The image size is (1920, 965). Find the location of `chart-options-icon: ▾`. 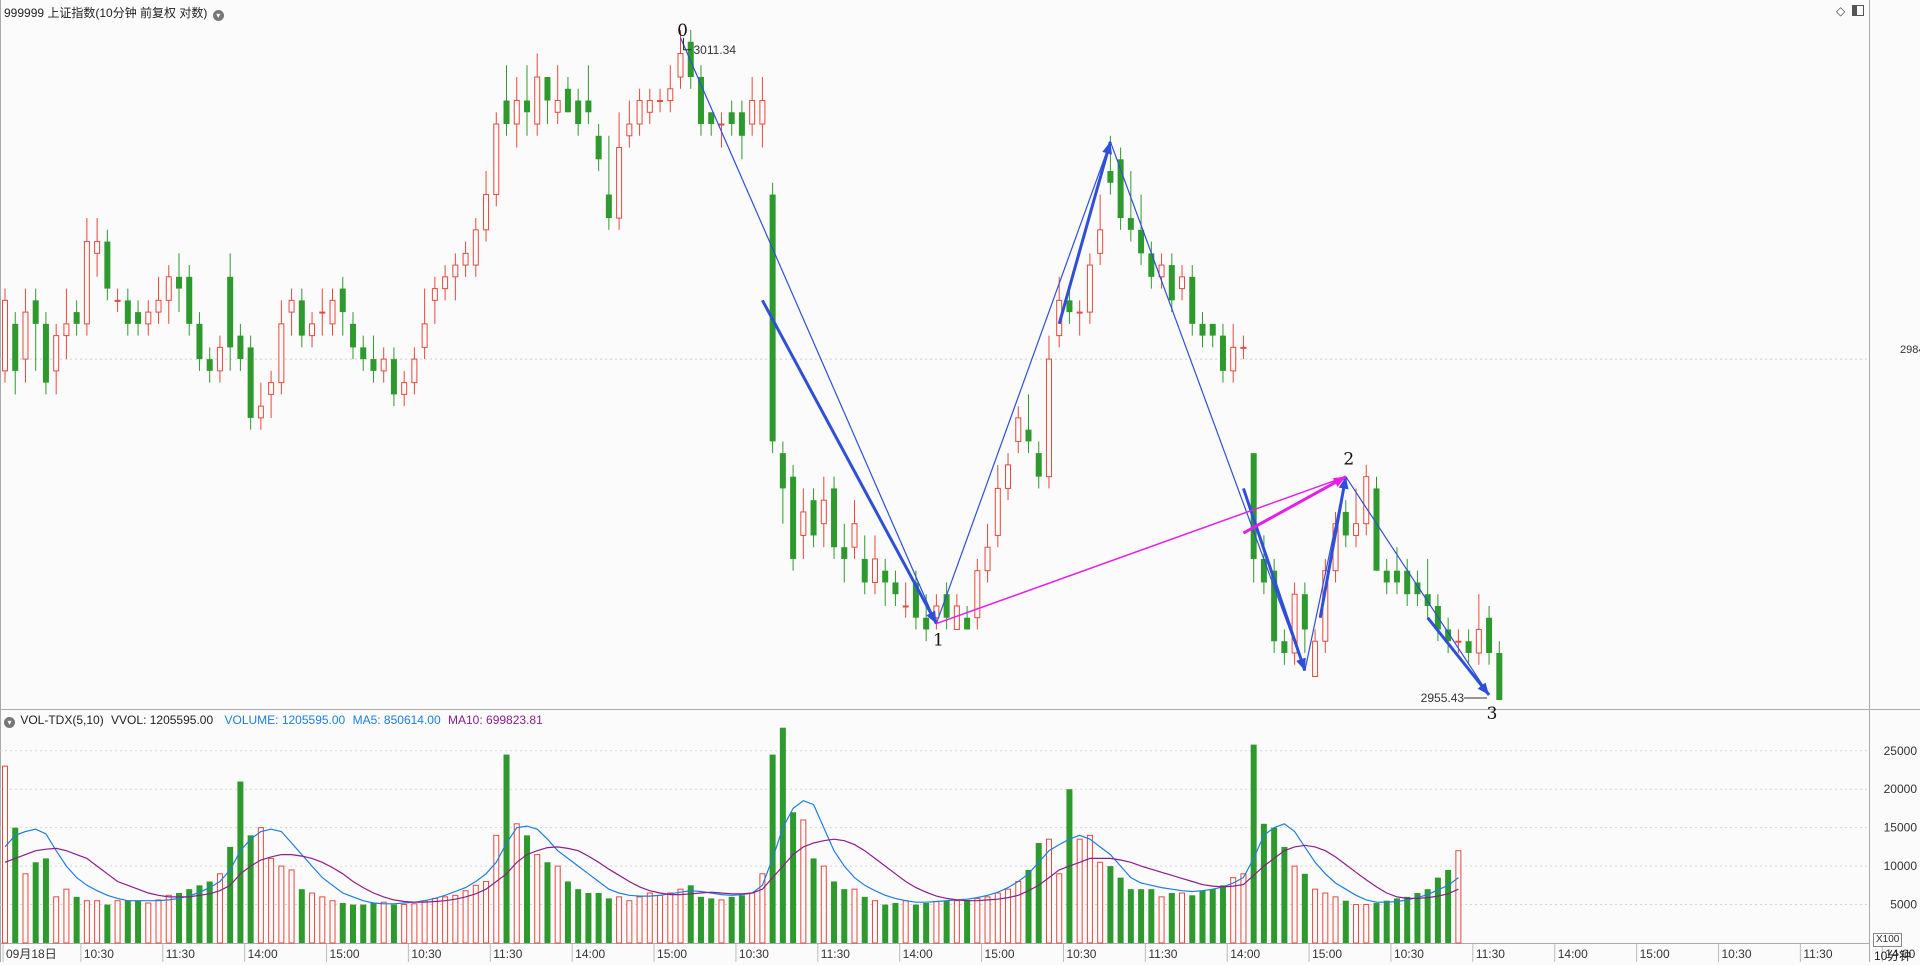

chart-options-icon: ▾ is located at coordinates (218, 15).